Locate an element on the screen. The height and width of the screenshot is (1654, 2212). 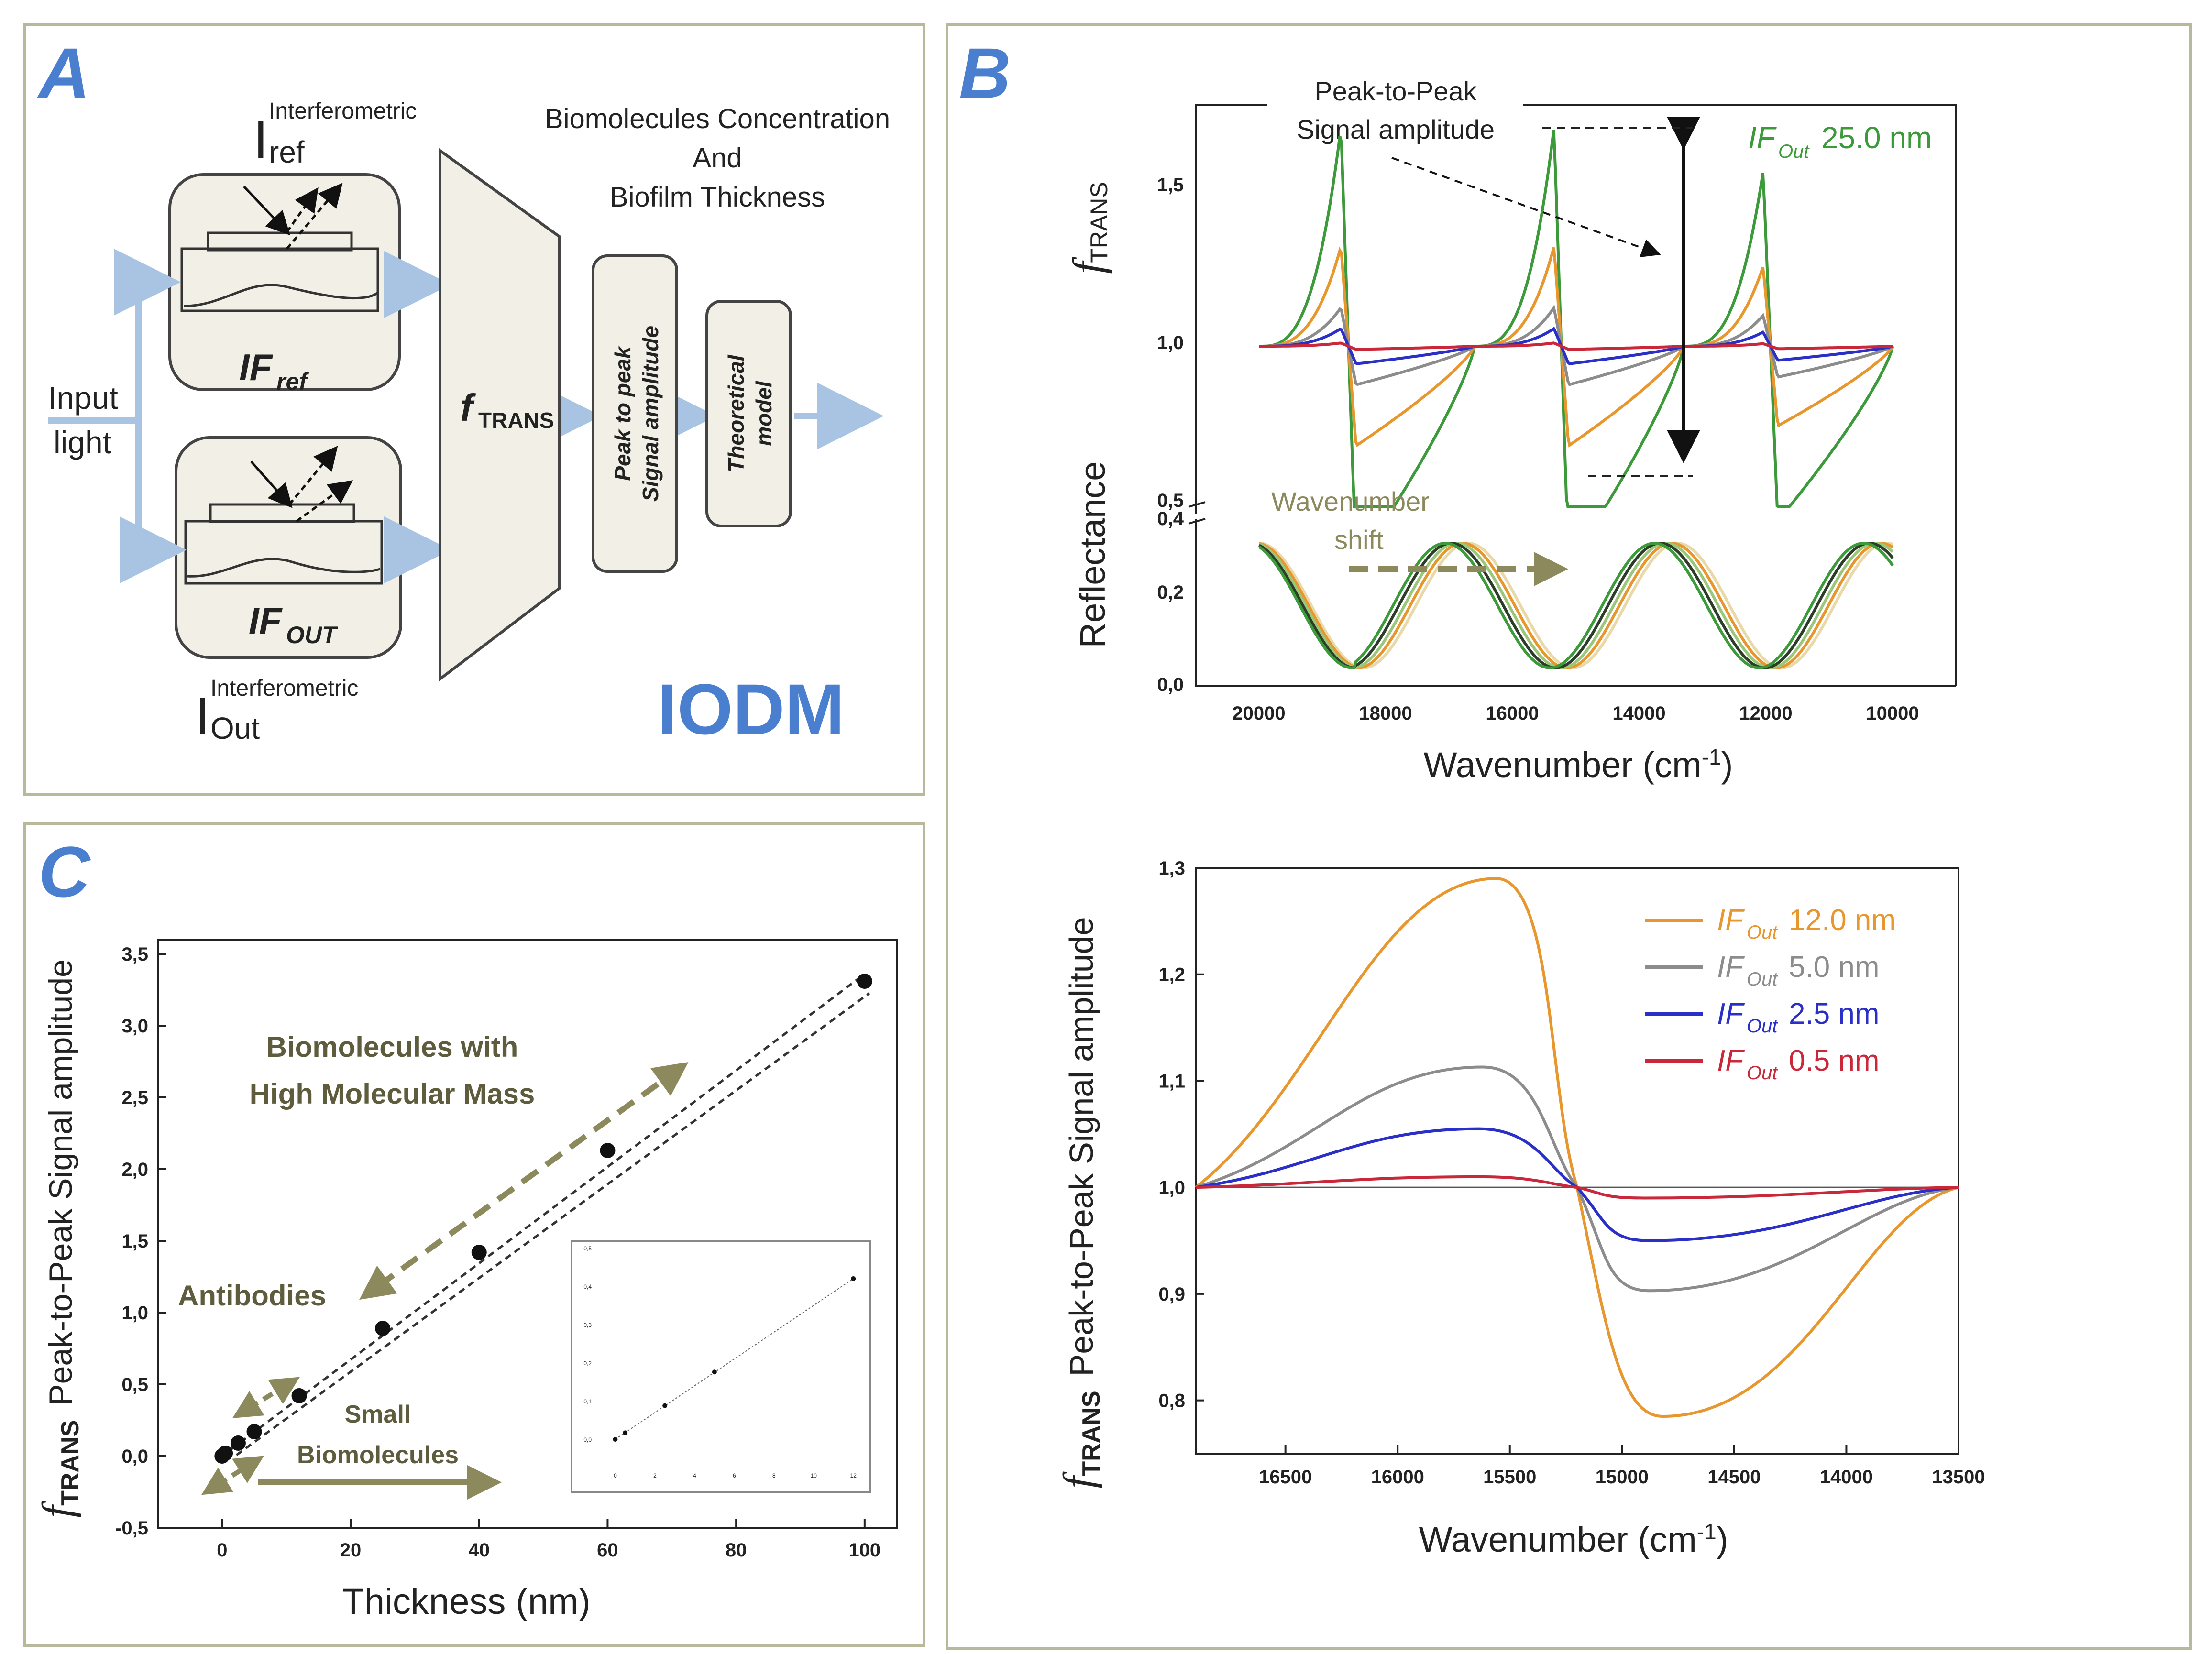
b-ytick-1-5: 1,5 is located at coordinates (1170, 185).